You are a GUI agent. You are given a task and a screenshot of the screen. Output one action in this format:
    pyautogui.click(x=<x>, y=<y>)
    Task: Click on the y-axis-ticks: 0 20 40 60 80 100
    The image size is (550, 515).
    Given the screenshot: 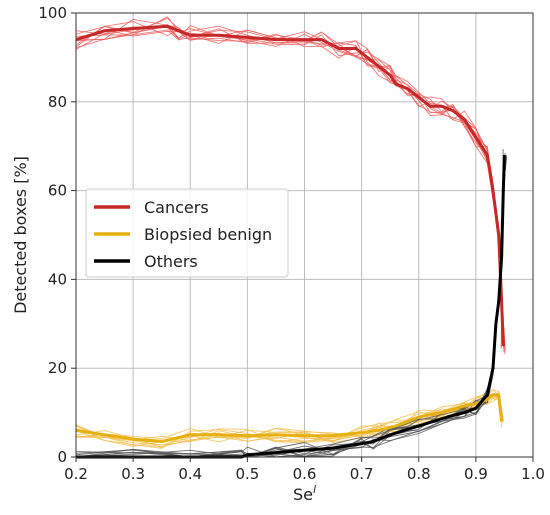 What is the action you would take?
    pyautogui.click(x=57, y=235)
    